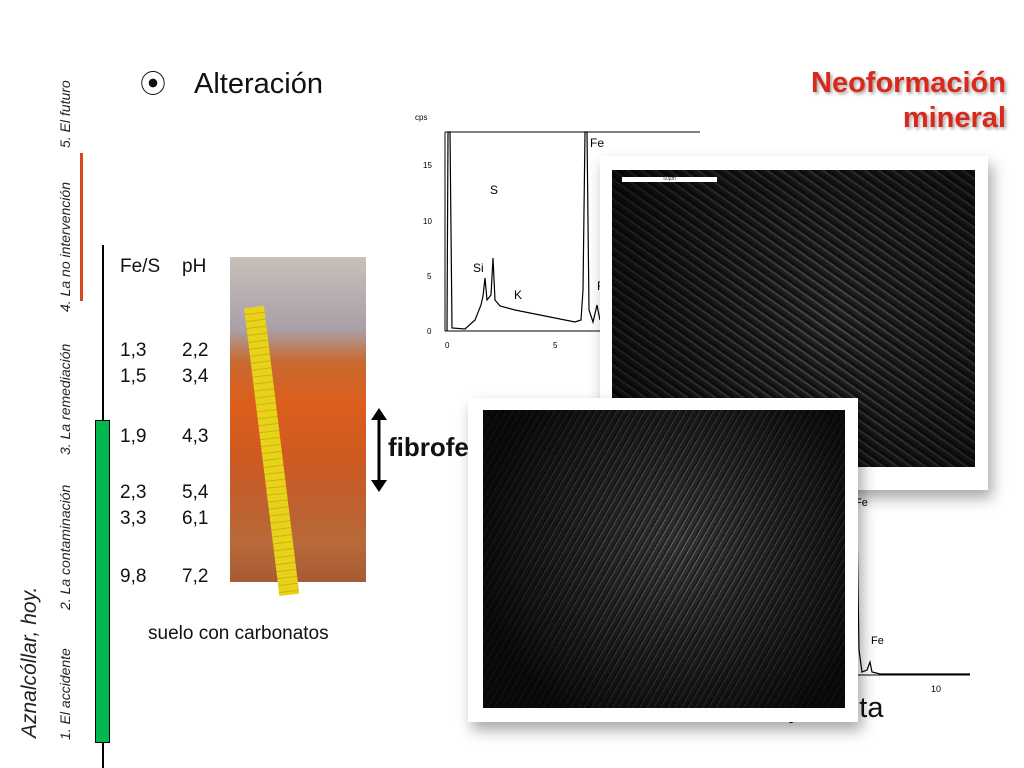 This screenshot has width=1024, height=768. What do you see at coordinates (258, 84) in the screenshot?
I see `title-text: Alteración` at bounding box center [258, 84].